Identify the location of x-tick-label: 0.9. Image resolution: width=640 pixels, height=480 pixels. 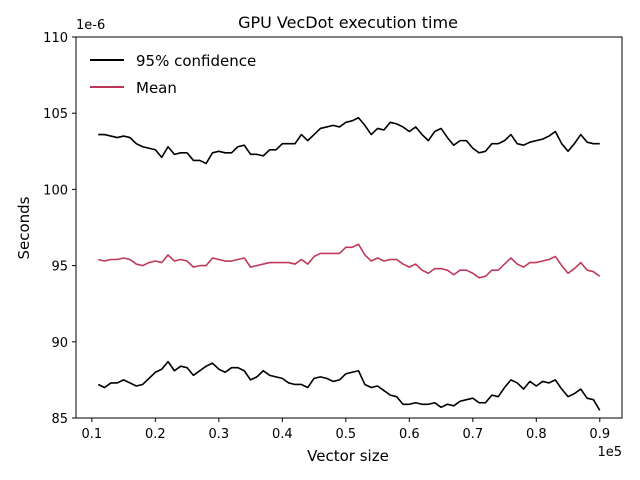
(599, 434).